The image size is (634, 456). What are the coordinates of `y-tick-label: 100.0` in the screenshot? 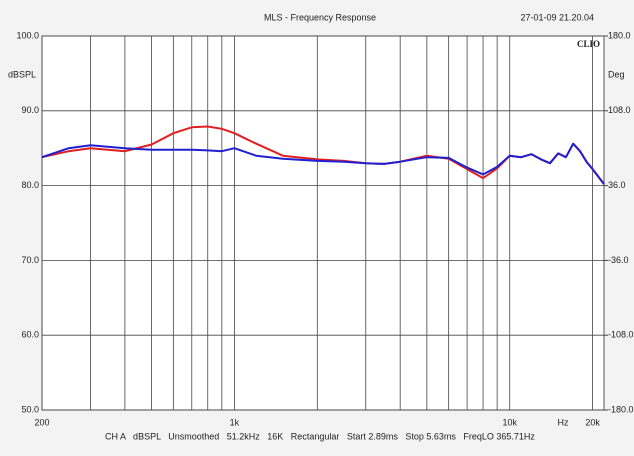 It's located at (27, 35).